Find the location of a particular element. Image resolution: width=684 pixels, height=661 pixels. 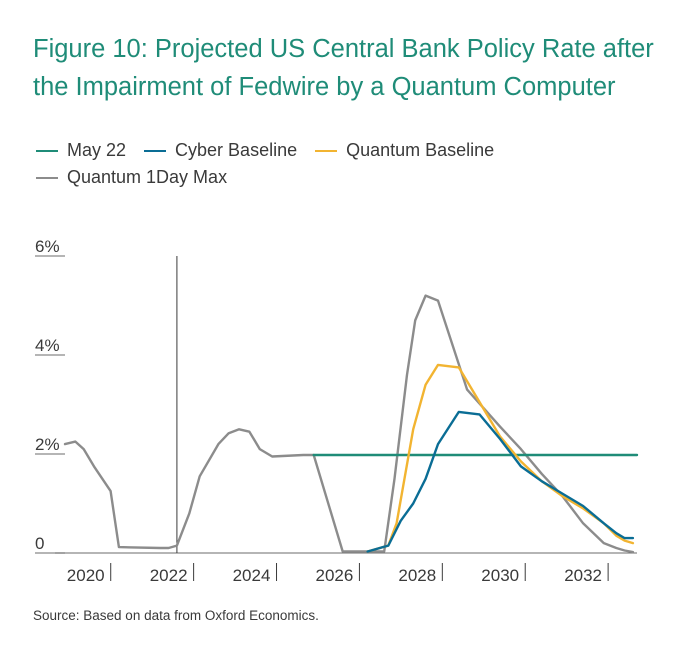

legend-label-quantum-1day-max: Quantum 1Day Max is located at coordinates (147, 177).